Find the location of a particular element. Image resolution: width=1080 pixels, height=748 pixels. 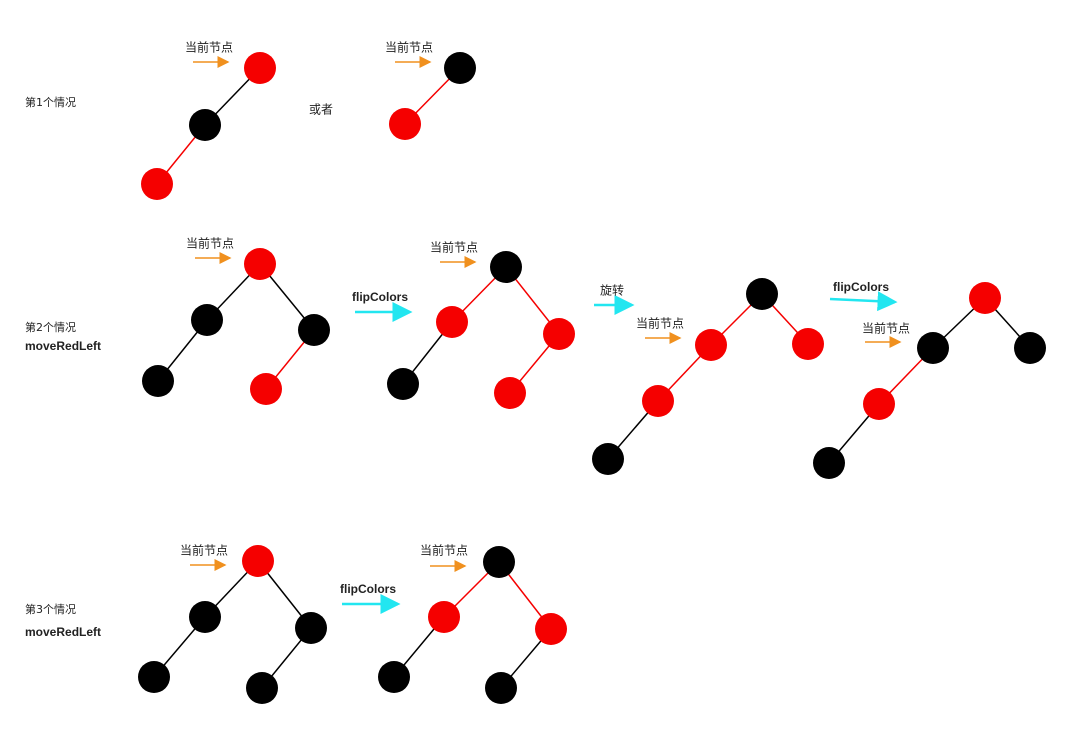

case-label: 第3个情况 is located at coordinates (50, 609).